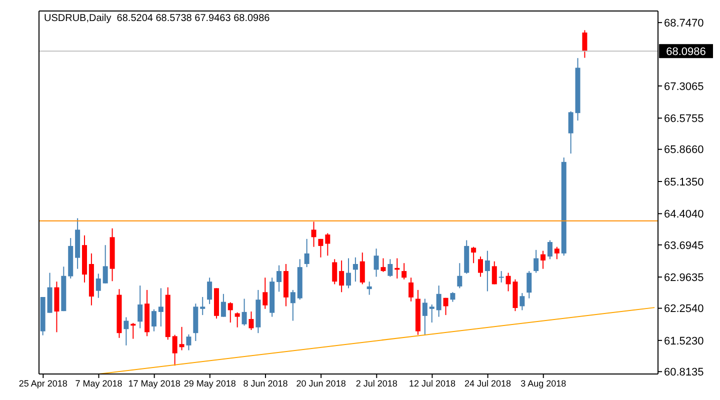 The width and height of the screenshot is (720, 400). Describe the element at coordinates (684, 214) in the screenshot. I see `y-tick-label: 64.4040` at that location.